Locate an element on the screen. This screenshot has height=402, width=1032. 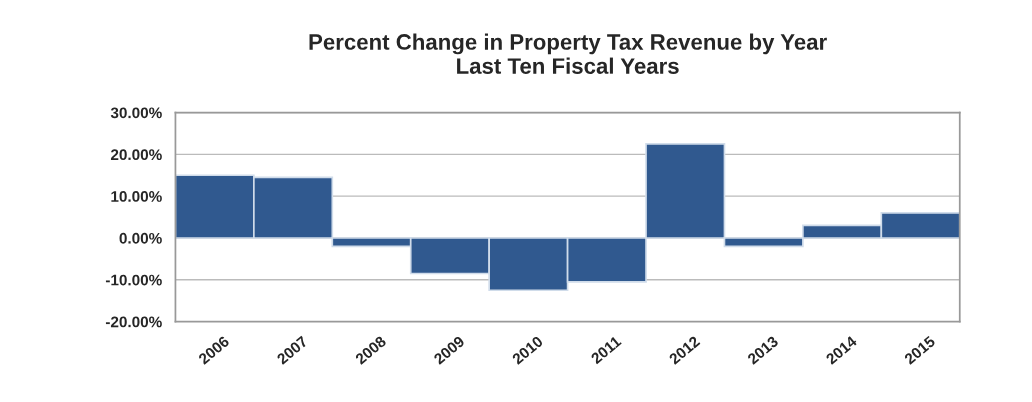
y-tick-label: 30.00% is located at coordinates (136, 113).